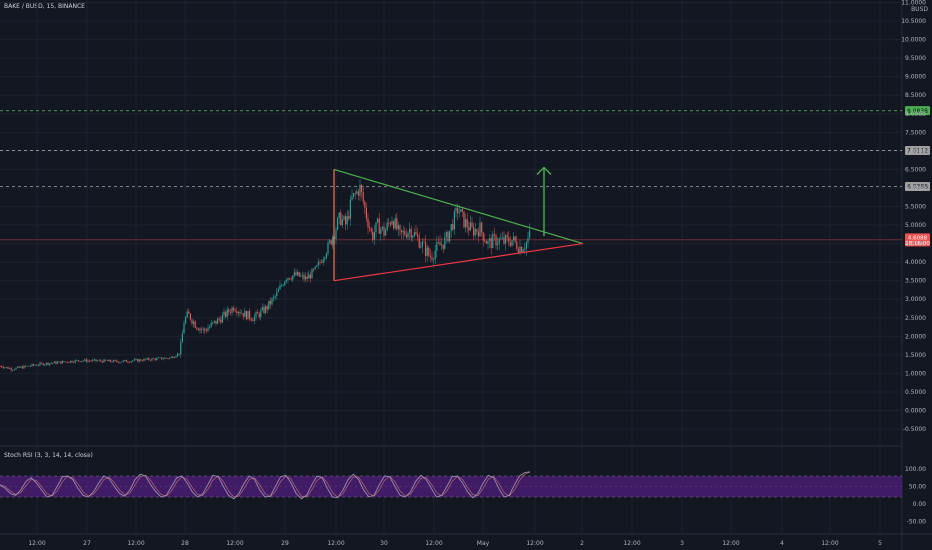 The height and width of the screenshot is (550, 932). Describe the element at coordinates (915, 281) in the screenshot. I see `price-tick-label: 3.5000` at that location.